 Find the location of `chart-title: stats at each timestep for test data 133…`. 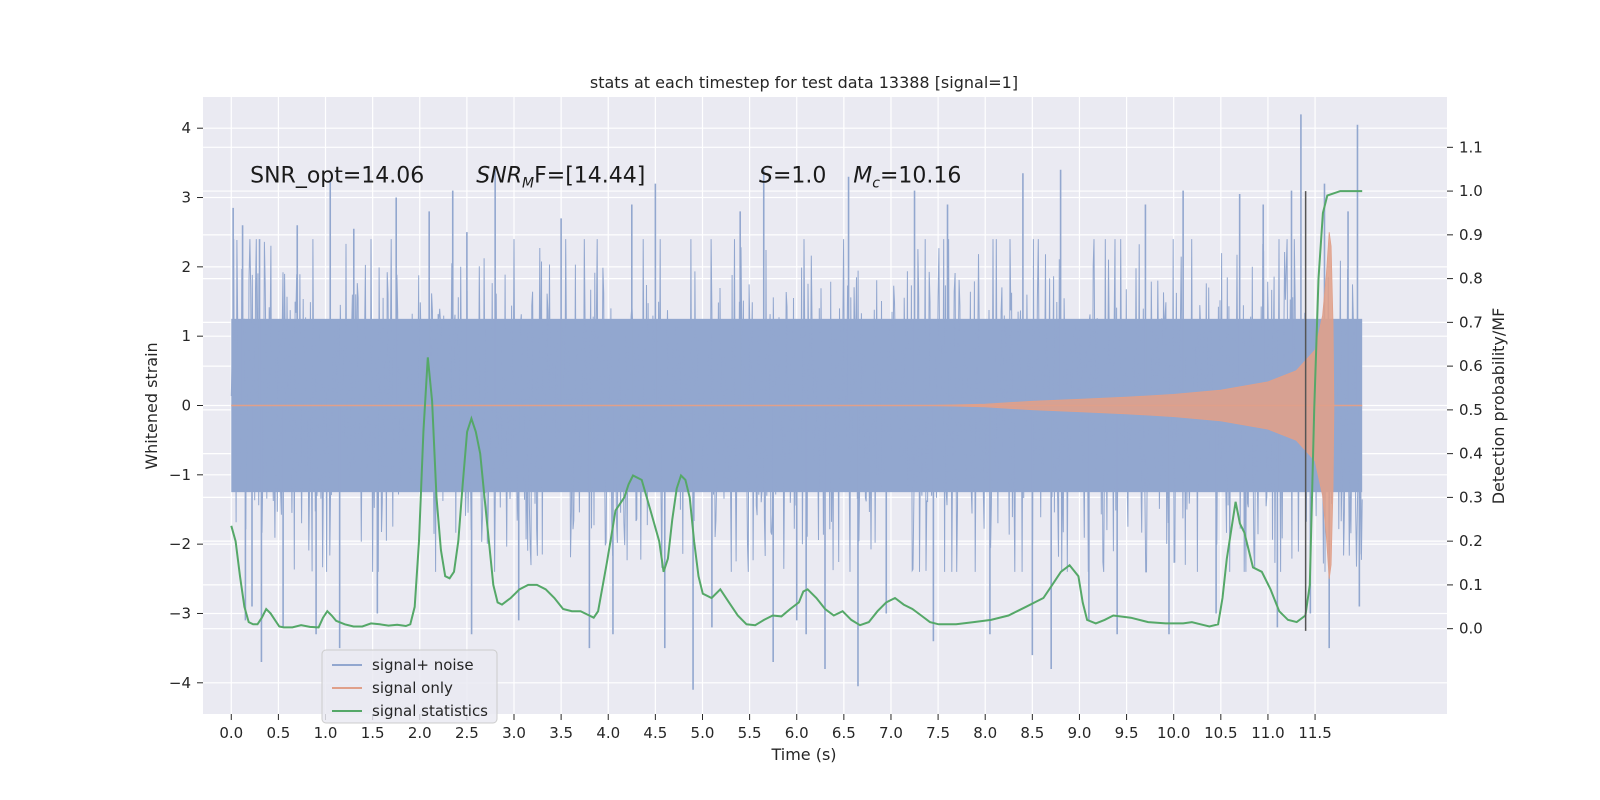

chart-title: stats at each timestep for test data 133… is located at coordinates (804, 82).